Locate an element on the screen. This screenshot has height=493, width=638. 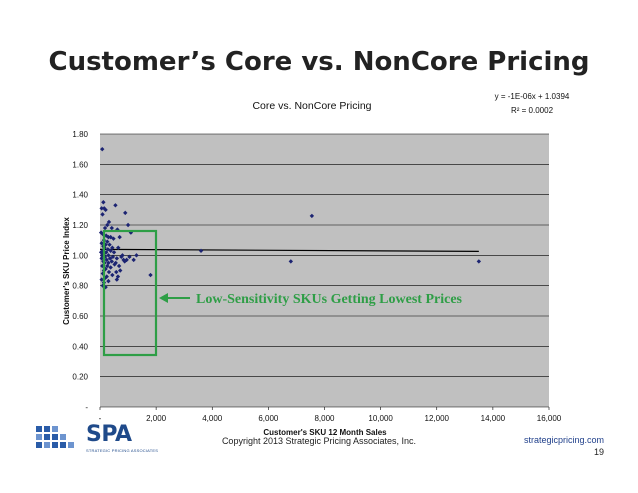
y-tick-label: 0.60 is located at coordinates (80, 316).